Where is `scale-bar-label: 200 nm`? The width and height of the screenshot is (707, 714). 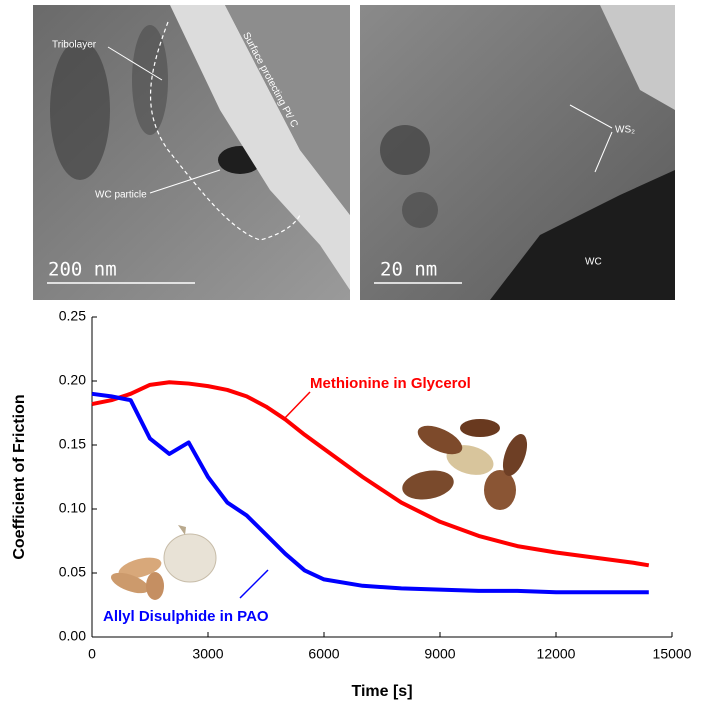 scale-bar-label: 200 nm is located at coordinates (82, 270).